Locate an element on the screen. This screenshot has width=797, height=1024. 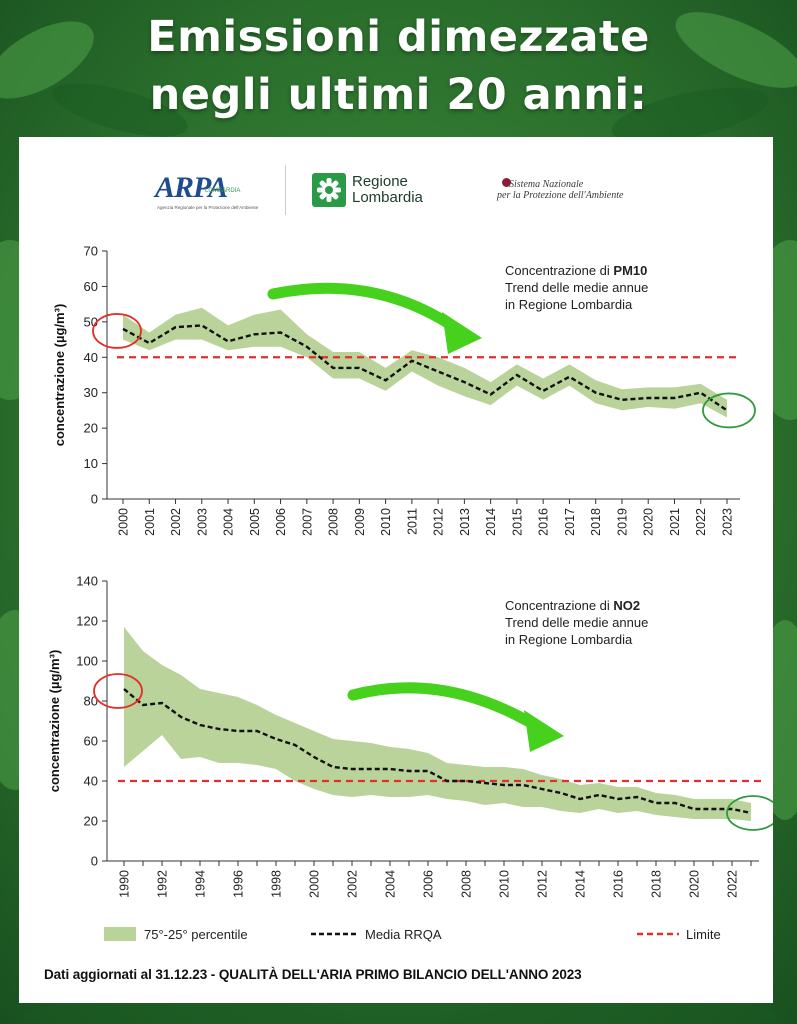
x-tick-label: 2013 is located at coordinates (465, 522).